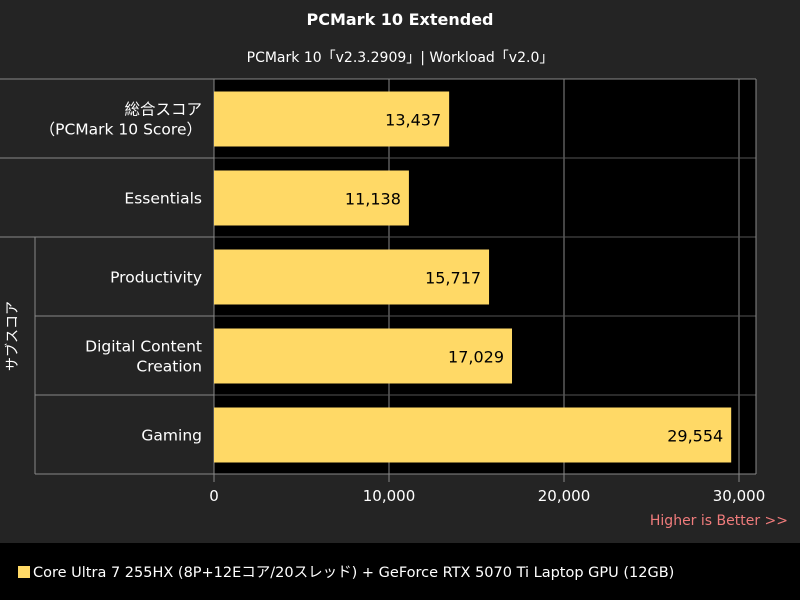  Describe the element at coordinates (24, 571) in the screenshot. I see `legend-swatch` at that location.